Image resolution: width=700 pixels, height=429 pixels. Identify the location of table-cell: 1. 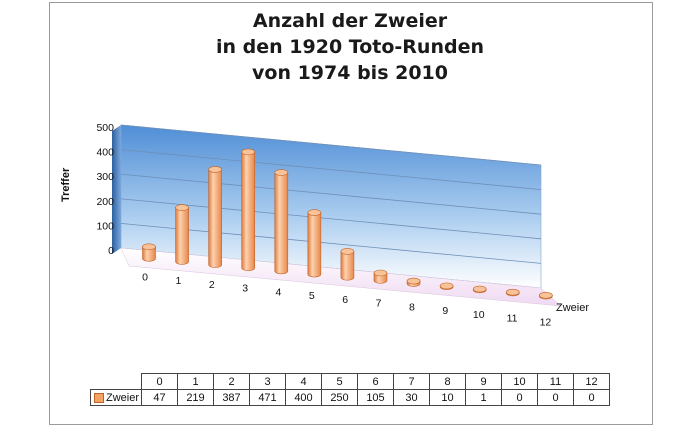
(483, 397).